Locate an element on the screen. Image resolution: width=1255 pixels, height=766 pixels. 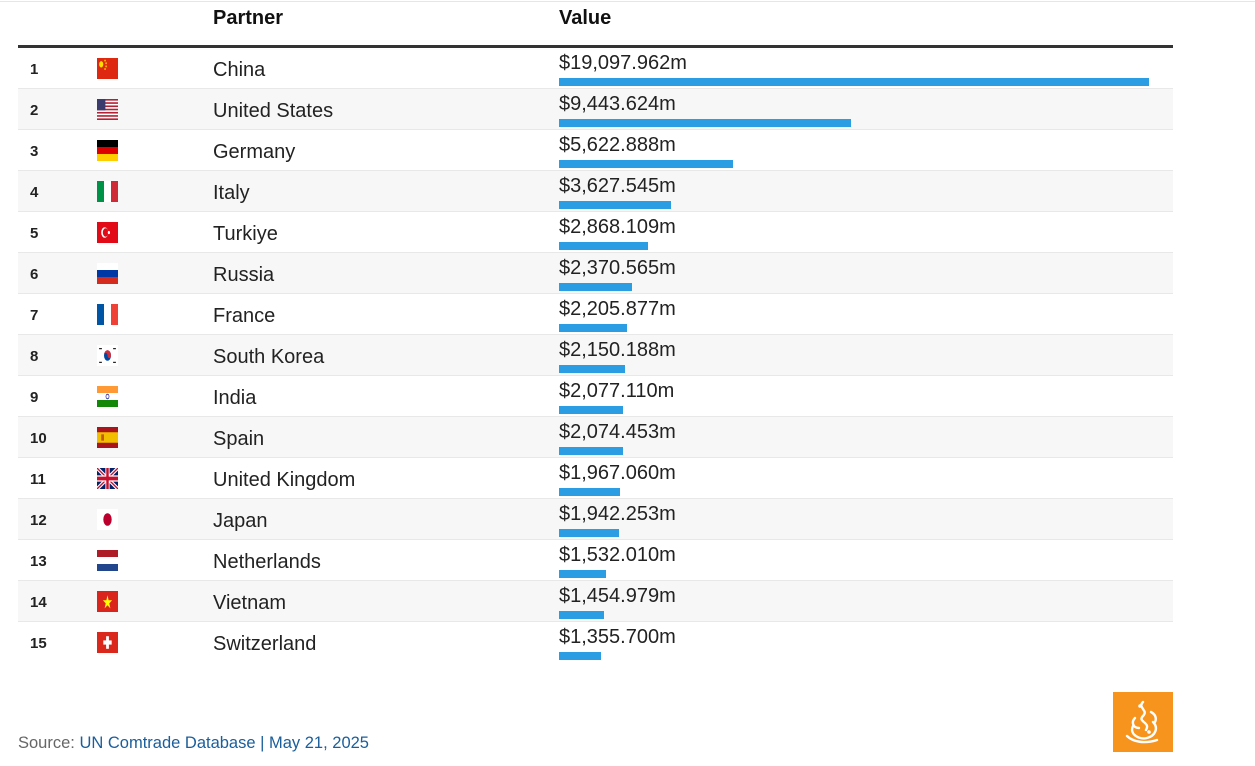
table-row: 11 United Kingdom $1,967.060m is located at coordinates (595, 478).